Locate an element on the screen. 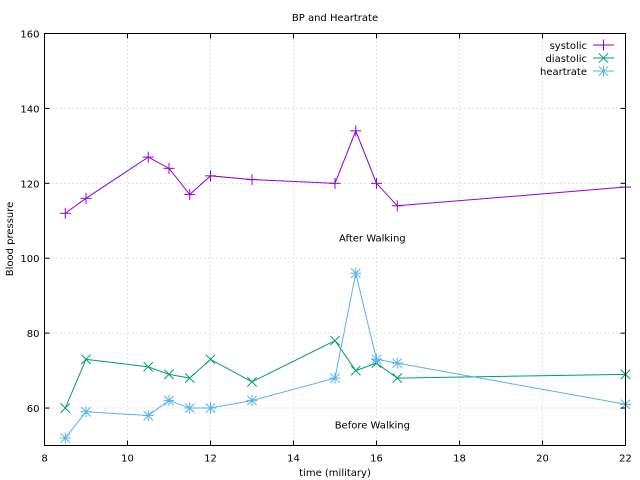  y-tick-label: 80 is located at coordinates (33, 334).